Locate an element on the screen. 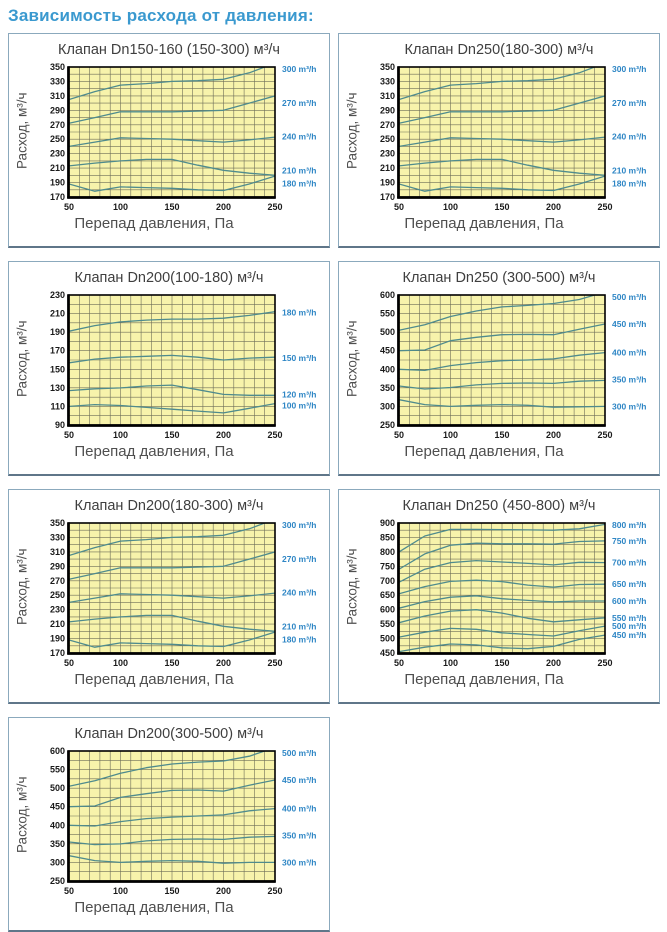  y-tick-label: 900 is located at coordinates (387, 523).